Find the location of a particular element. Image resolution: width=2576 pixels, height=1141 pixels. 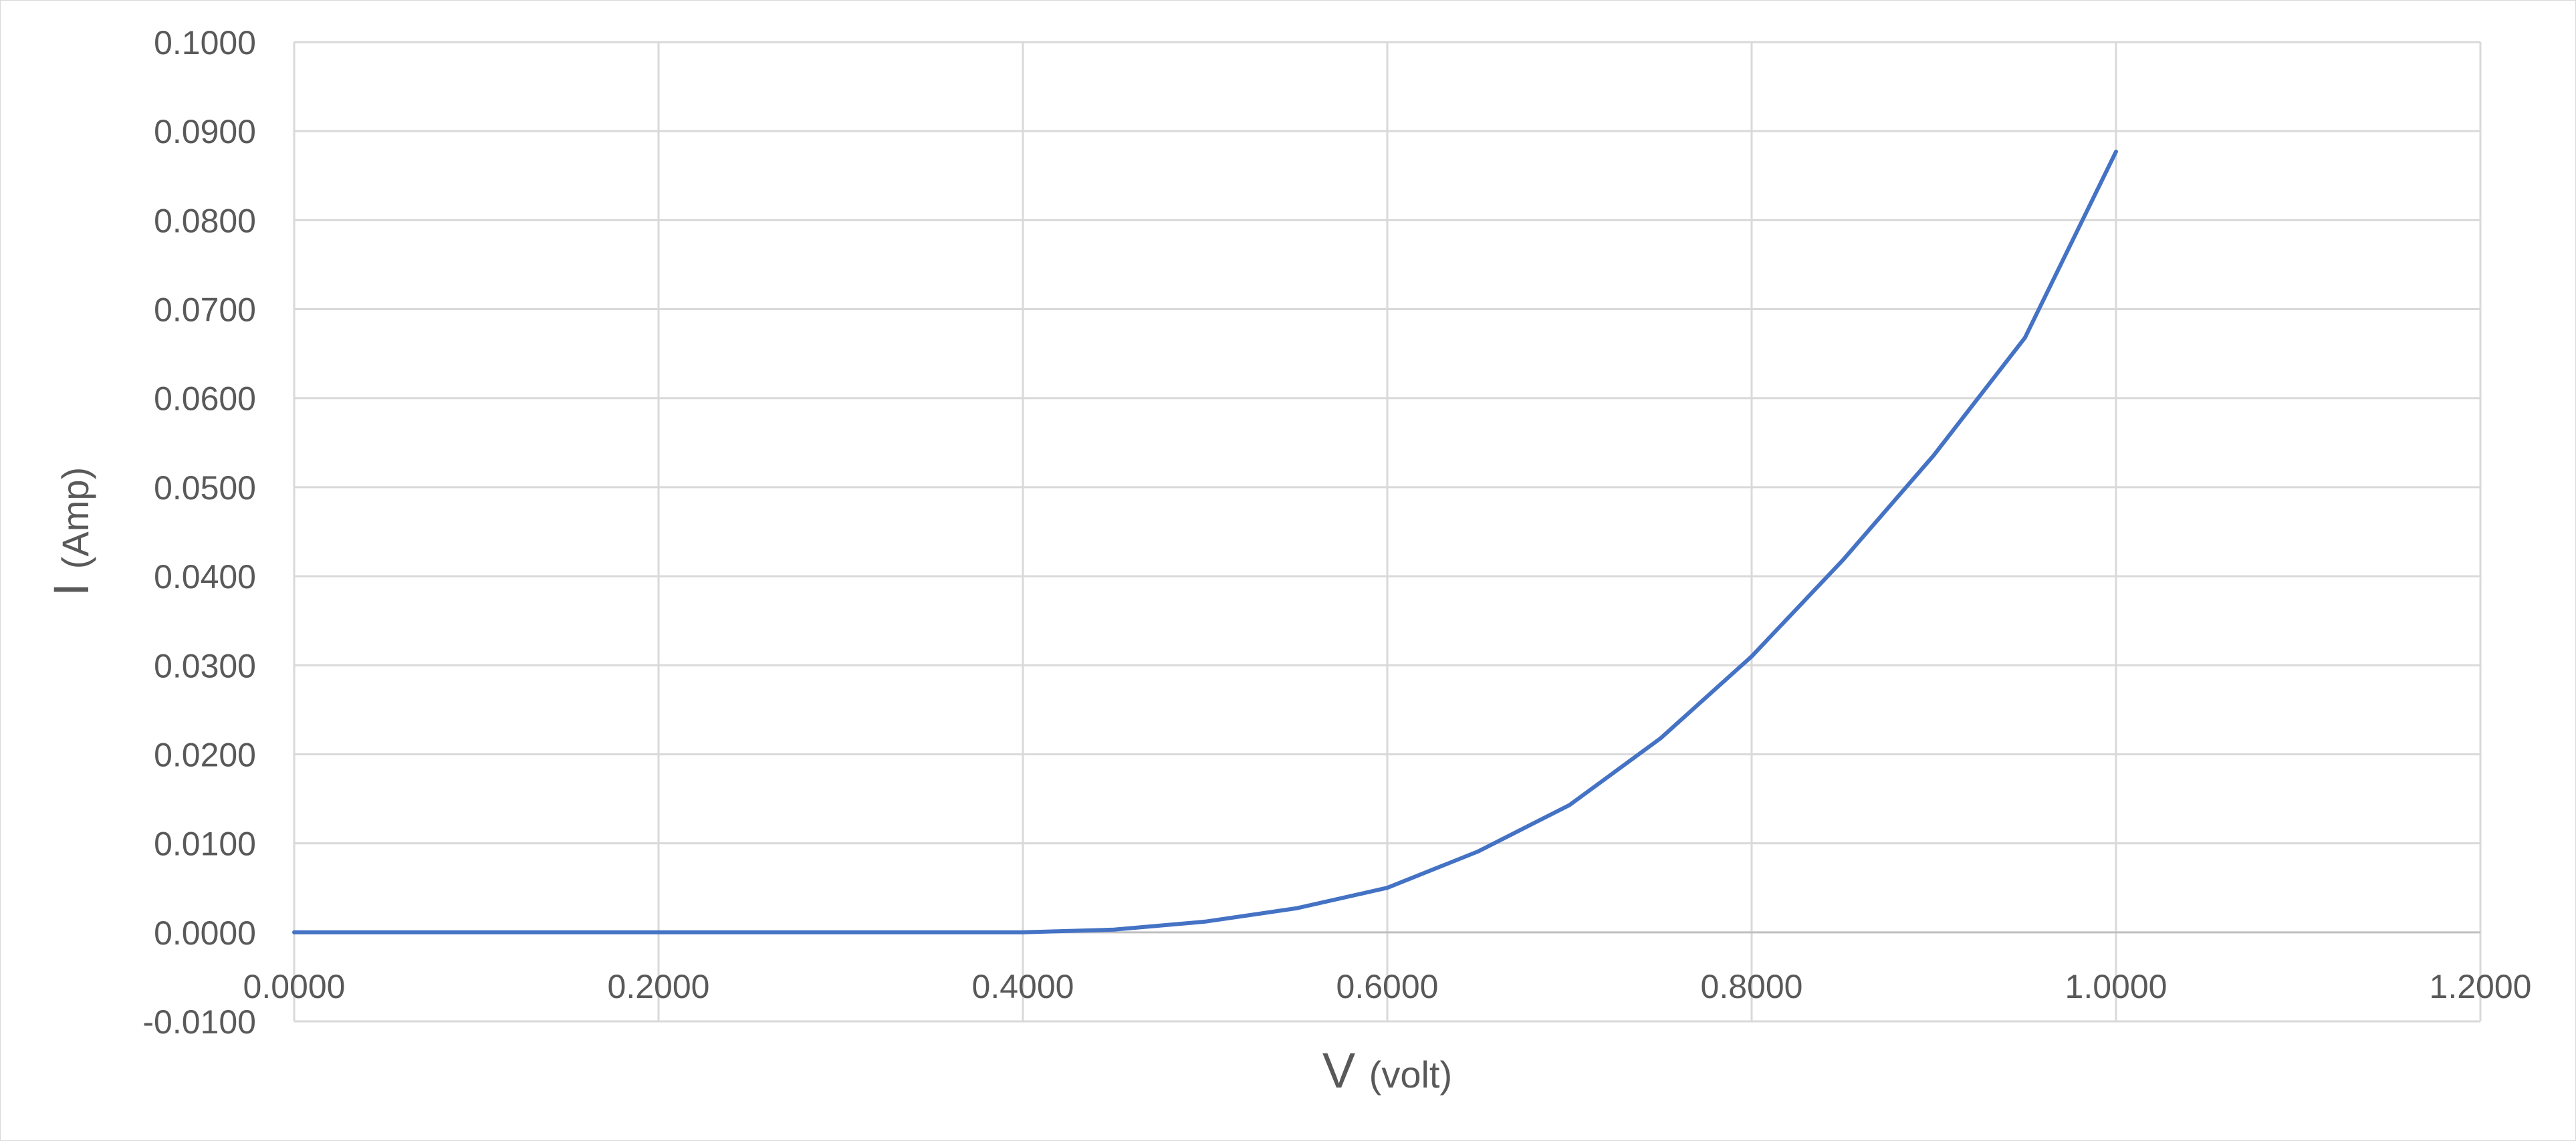

y-tick-label: 0.0300 is located at coordinates (205, 665).